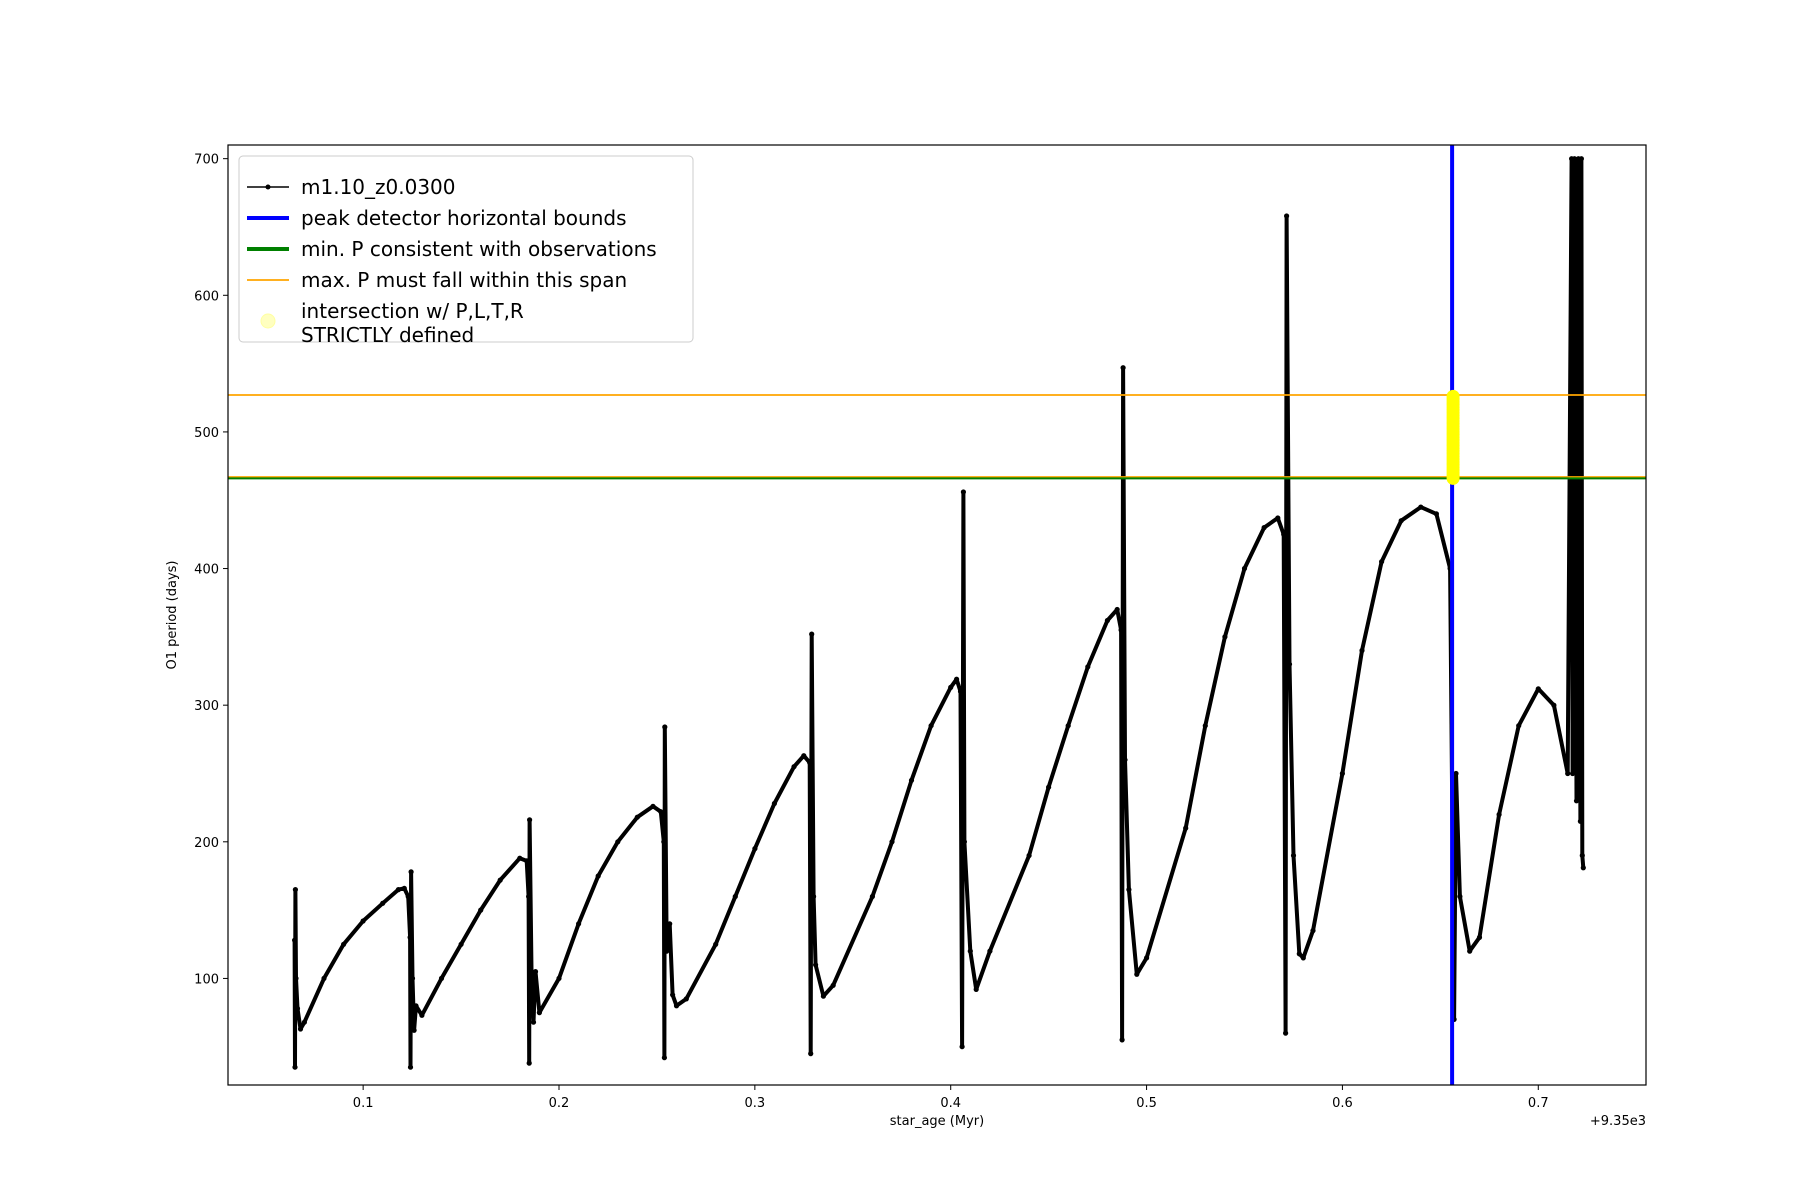 The height and width of the screenshot is (1200, 1800). What do you see at coordinates (206, 706) in the screenshot?
I see `y-tick-label: 300` at bounding box center [206, 706].